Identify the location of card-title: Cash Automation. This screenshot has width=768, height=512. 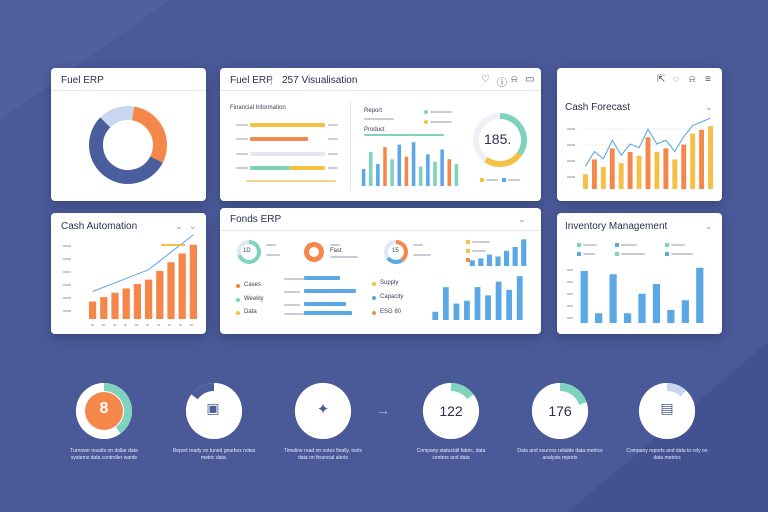
(99, 226).